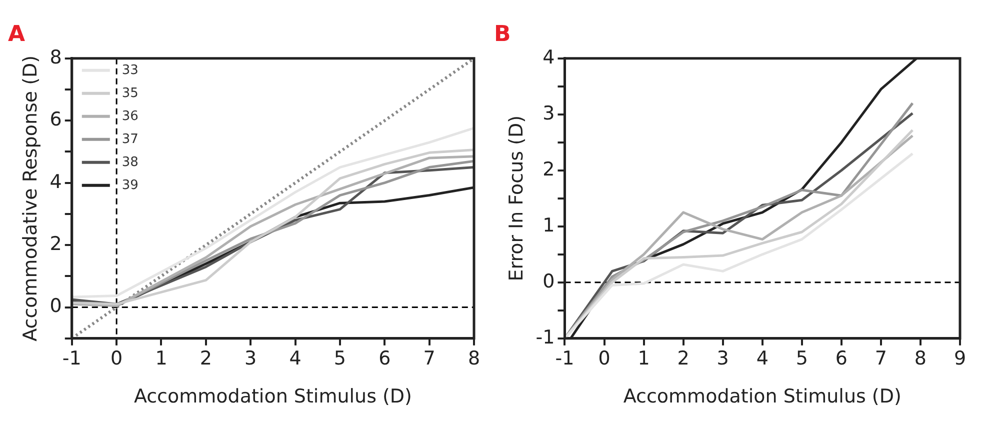  Describe the element at coordinates (56, 119) in the screenshot. I see `y-tick-label: 6` at that location.